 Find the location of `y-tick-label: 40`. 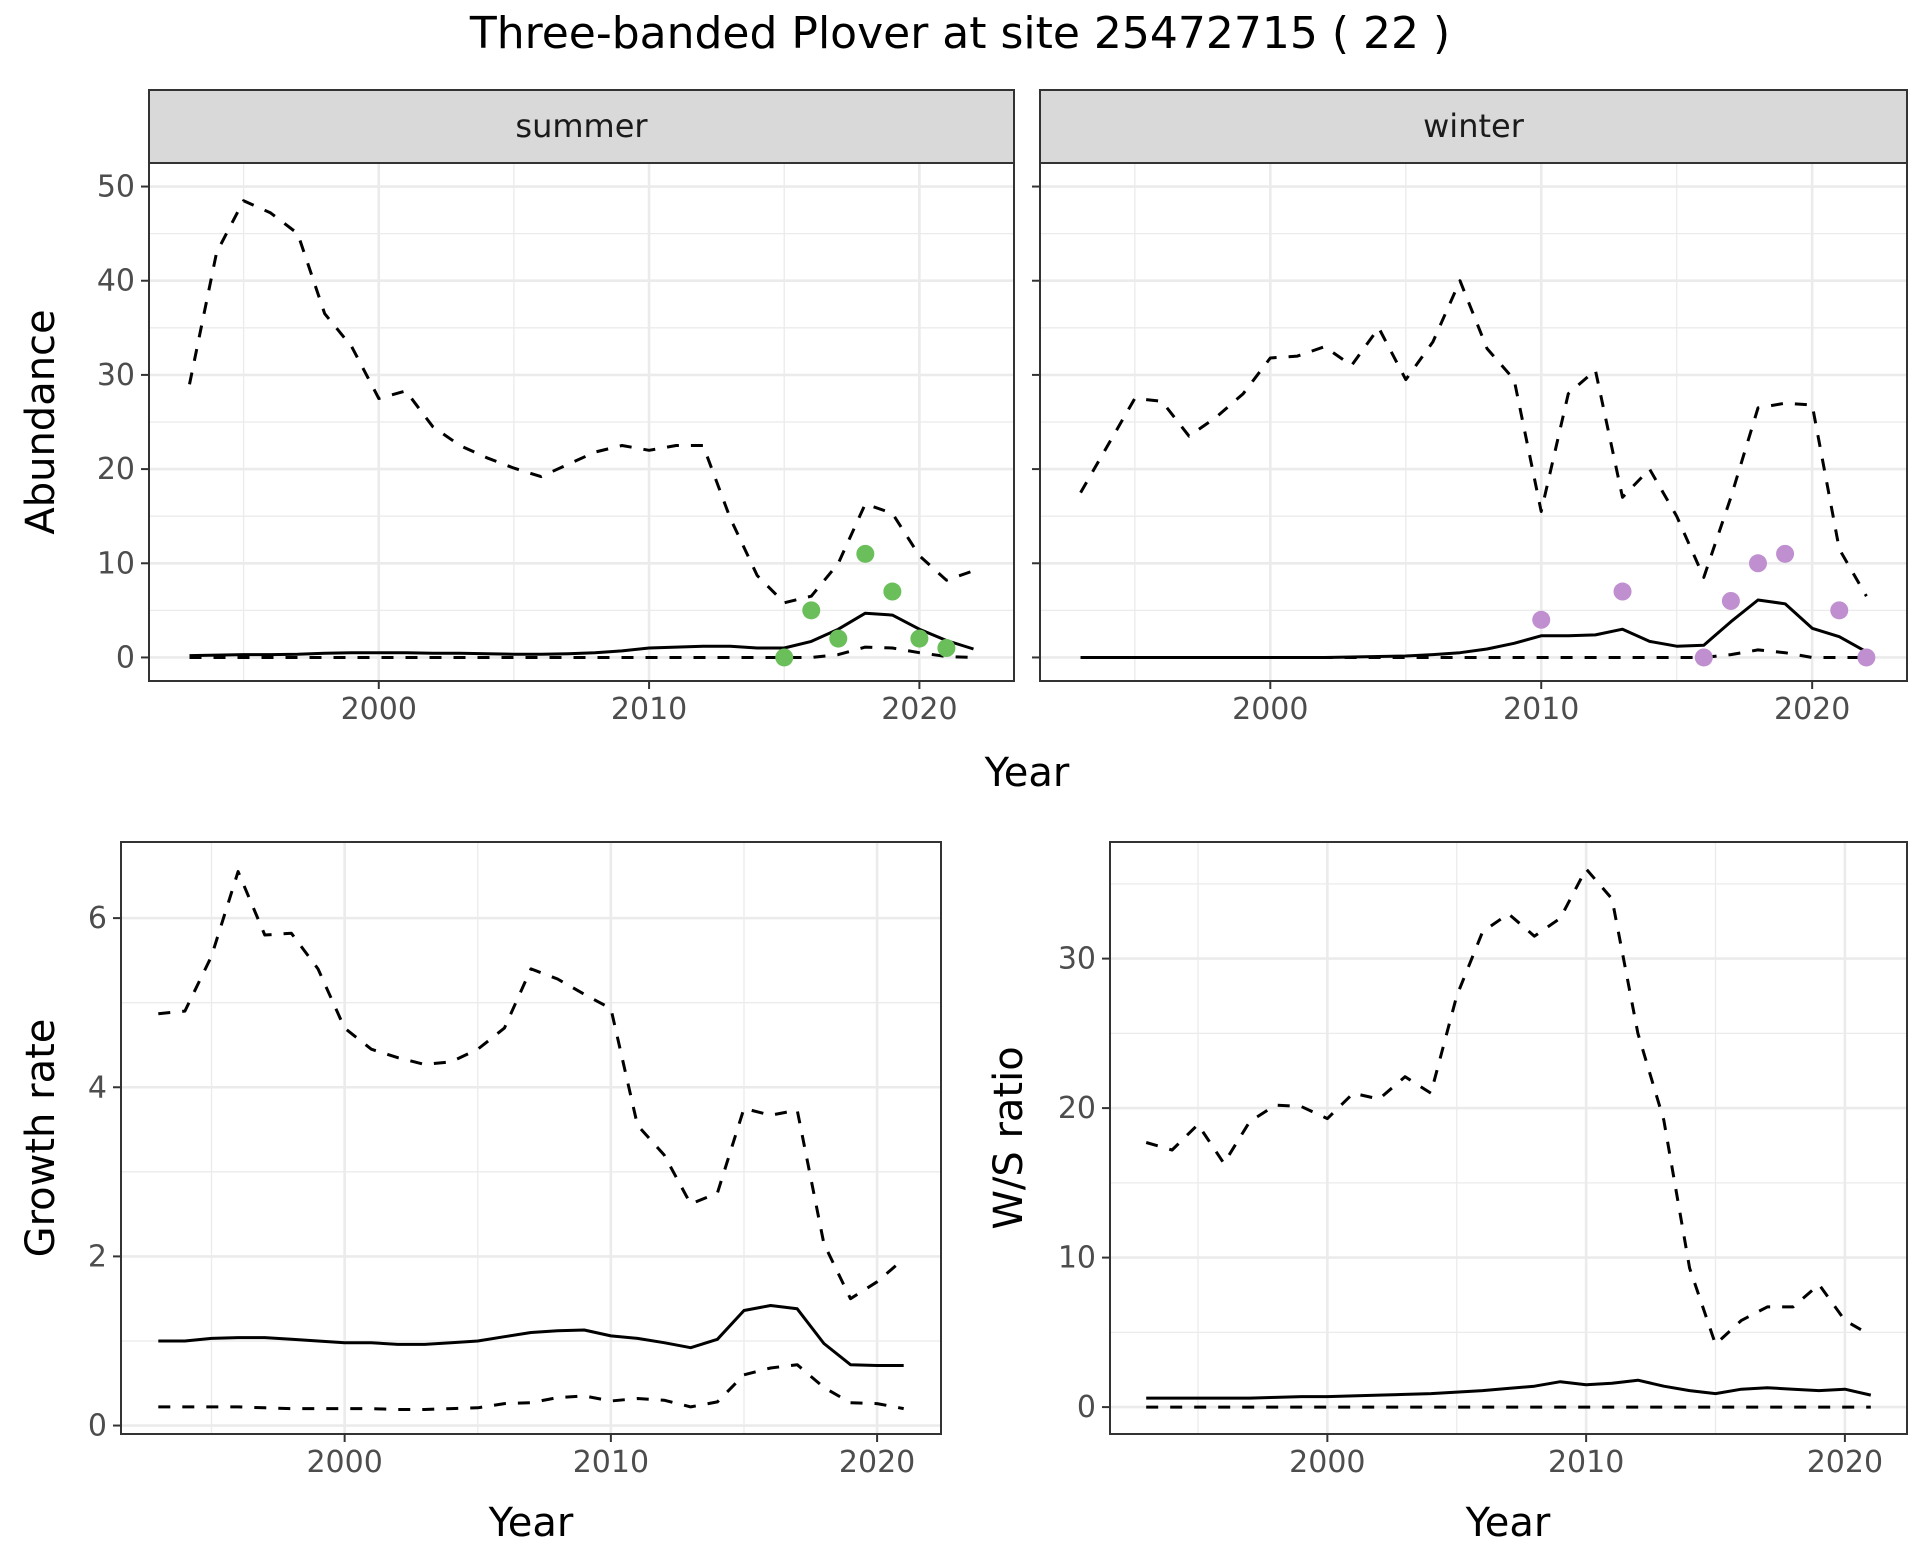

y-tick-label: 40 is located at coordinates (116, 281).